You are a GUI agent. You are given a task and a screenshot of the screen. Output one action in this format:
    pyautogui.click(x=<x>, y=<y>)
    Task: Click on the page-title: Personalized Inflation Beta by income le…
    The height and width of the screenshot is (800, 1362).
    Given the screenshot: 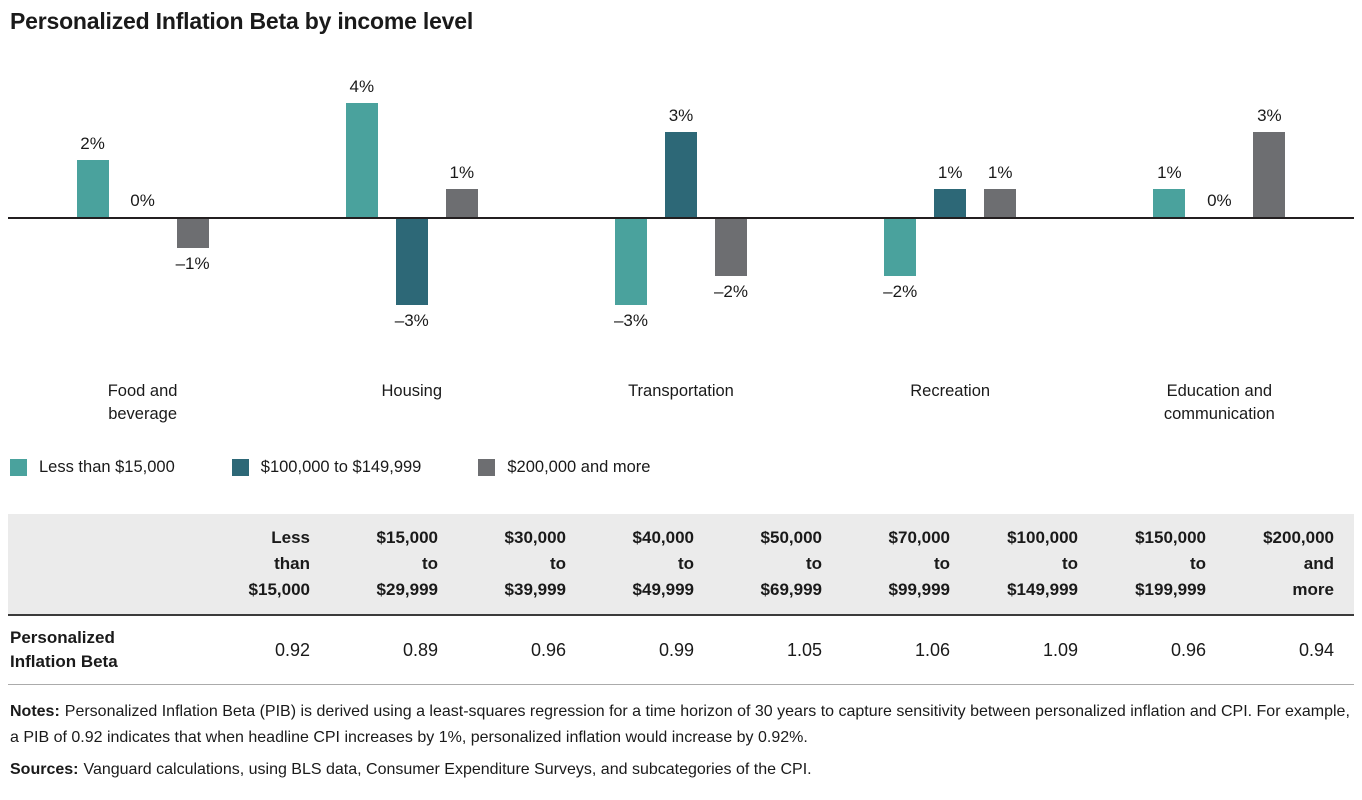 What is the action you would take?
    pyautogui.click(x=242, y=21)
    